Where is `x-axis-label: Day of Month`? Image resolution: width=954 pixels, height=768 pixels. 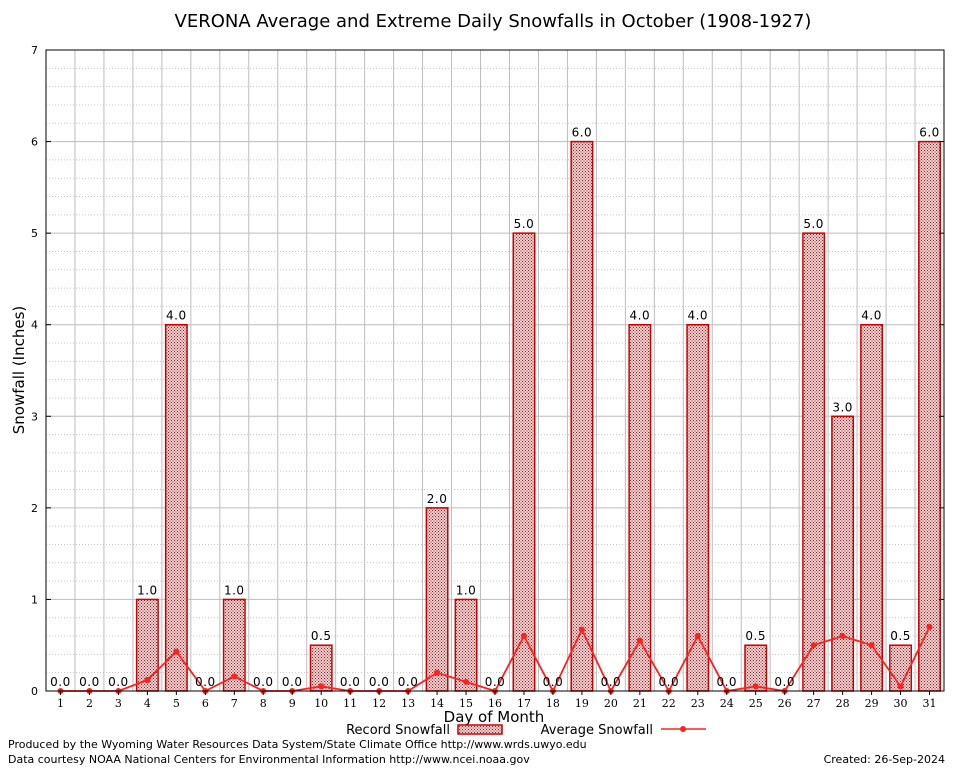 x-axis-label: Day of Month is located at coordinates (494, 717).